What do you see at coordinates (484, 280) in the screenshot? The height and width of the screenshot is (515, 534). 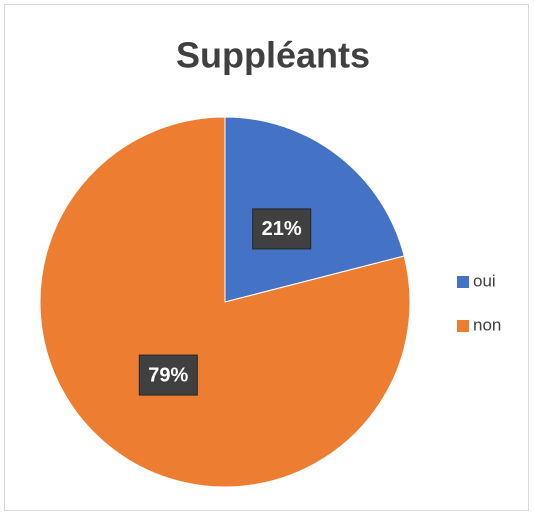 I see `legend-label: oui` at bounding box center [484, 280].